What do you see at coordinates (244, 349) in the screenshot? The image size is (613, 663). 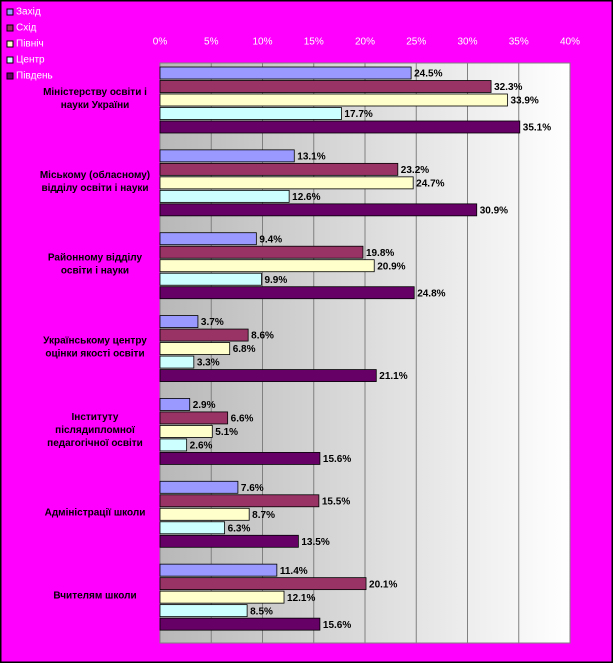 I see `value-label: 6.8%` at bounding box center [244, 349].